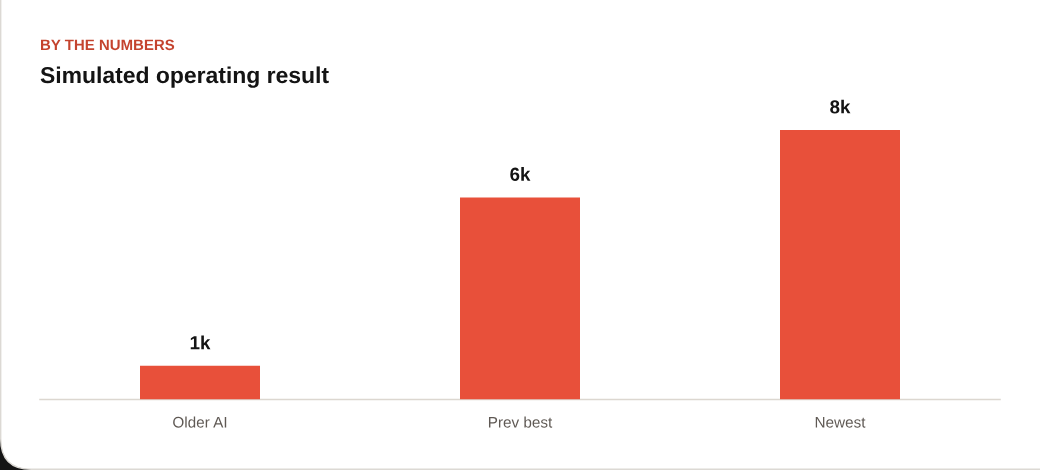  I want to click on x-tick-label: Prev best, so click(520, 422).